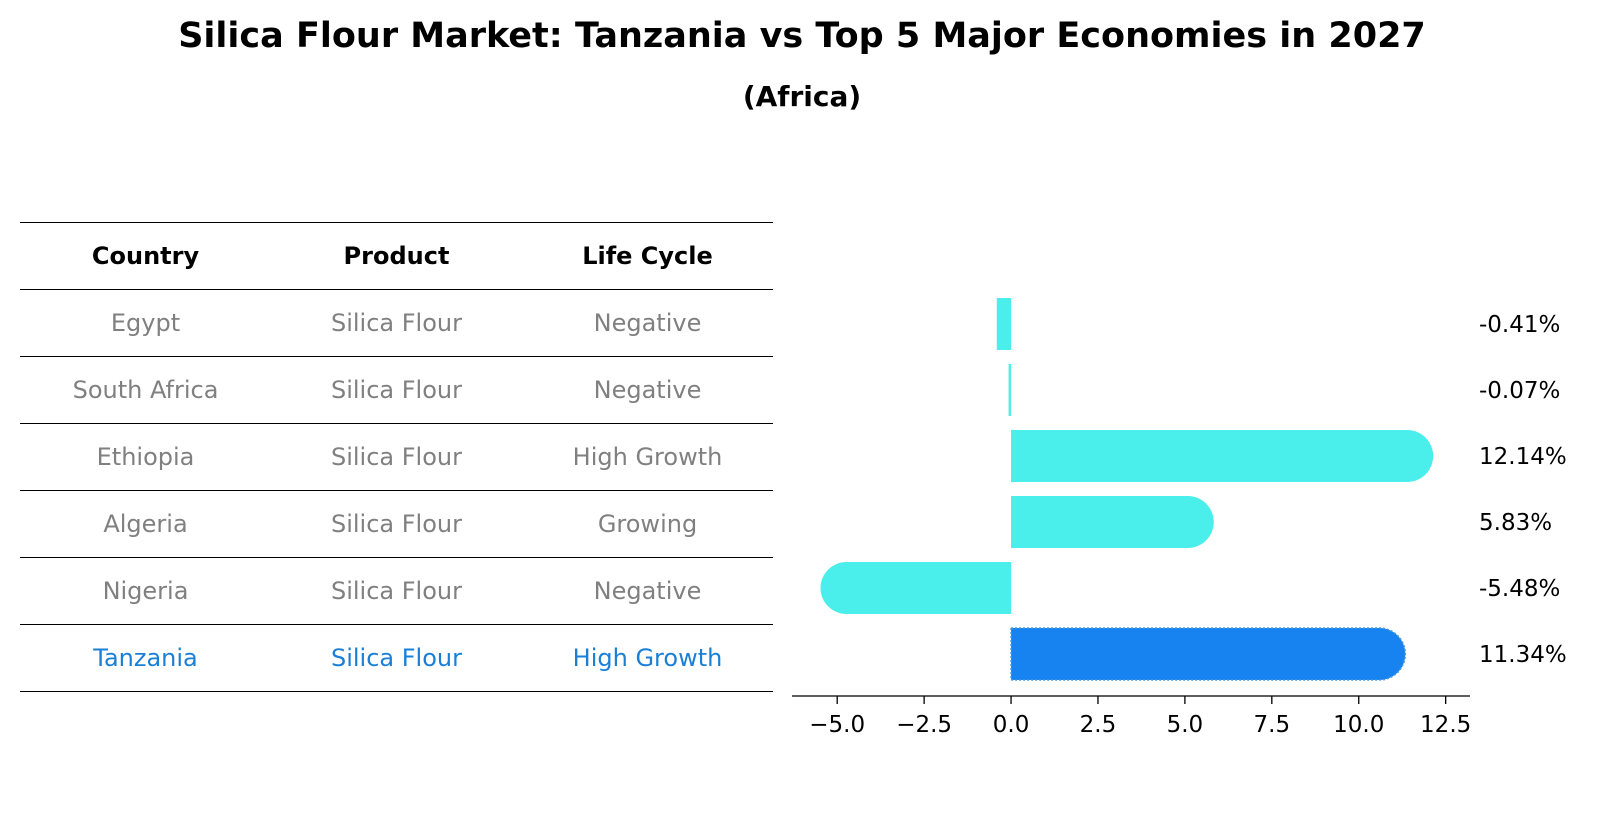 This screenshot has width=1604, height=823. Describe the element at coordinates (1185, 725) in the screenshot. I see `x-tick-label: 5.0` at that location.